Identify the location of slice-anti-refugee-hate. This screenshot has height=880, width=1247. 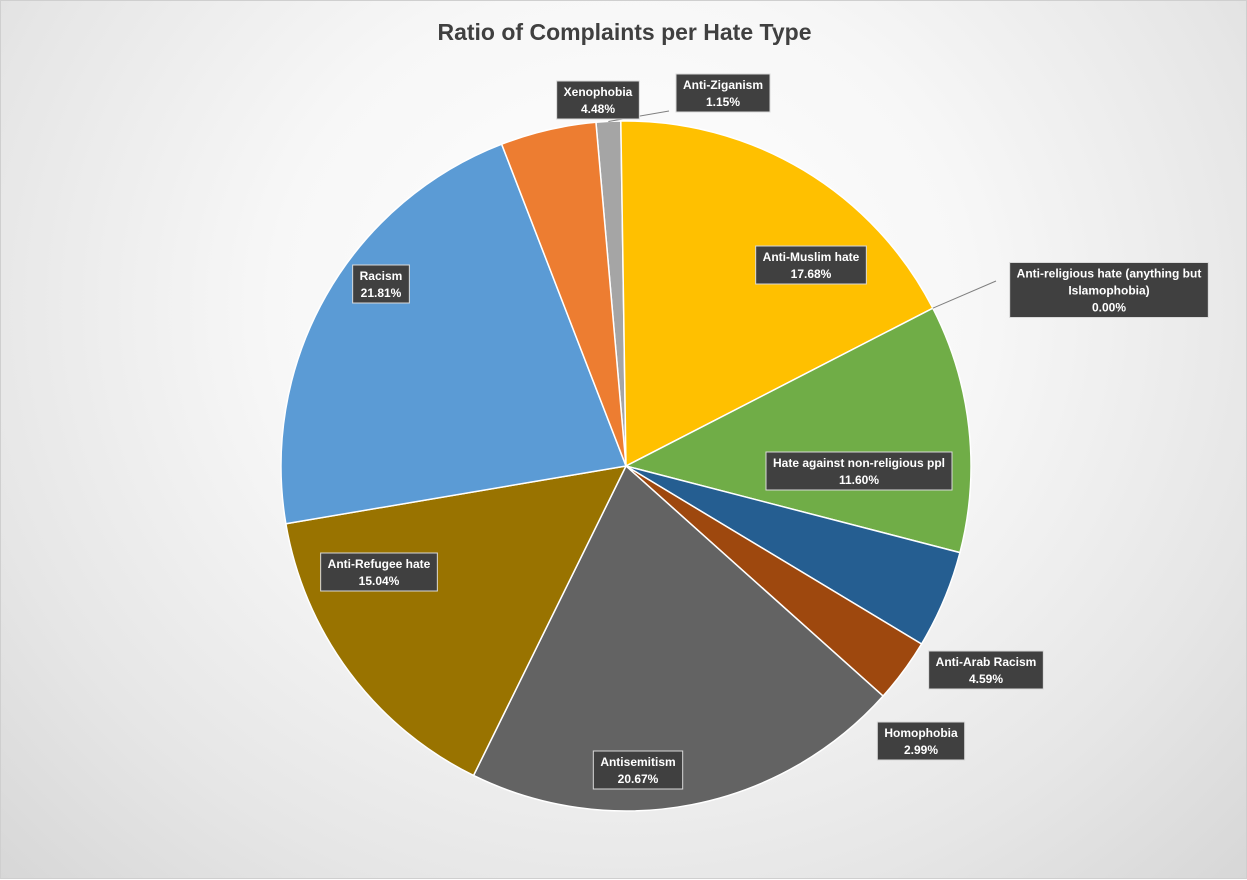
(456, 621).